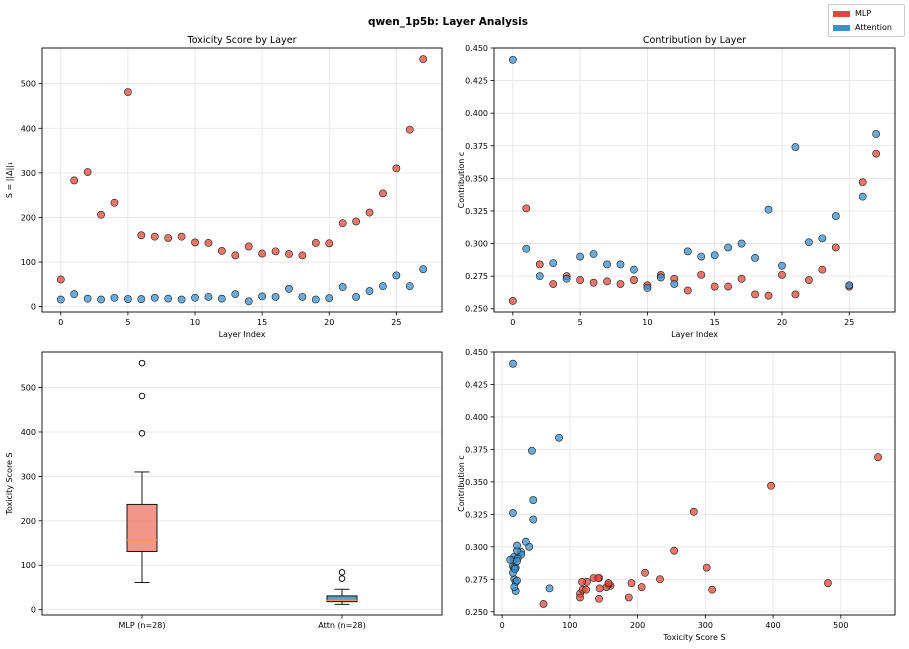 The image size is (909, 649). What do you see at coordinates (142, 625) in the screenshot?
I see `x-tick-label: MLP (n=28)` at bounding box center [142, 625].